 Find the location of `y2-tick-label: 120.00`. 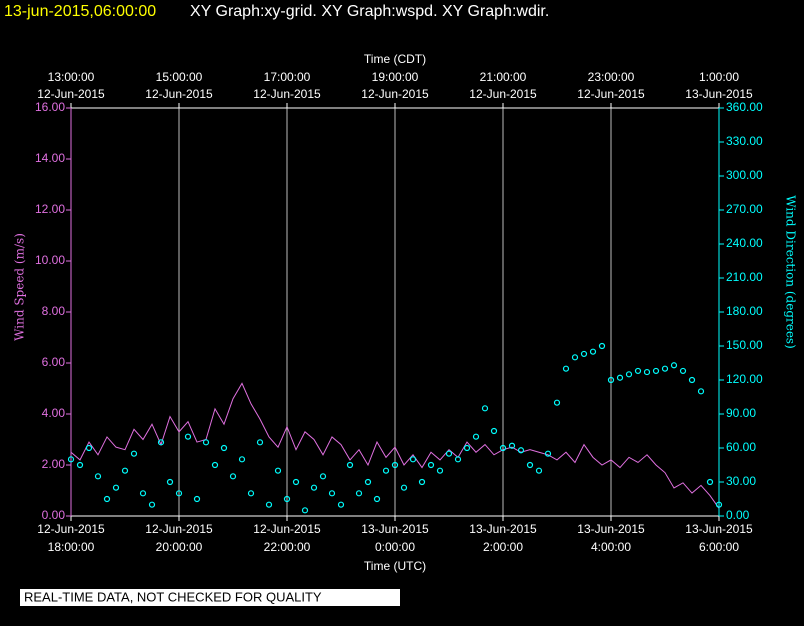

y2-tick-label: 120.00 is located at coordinates (744, 379).